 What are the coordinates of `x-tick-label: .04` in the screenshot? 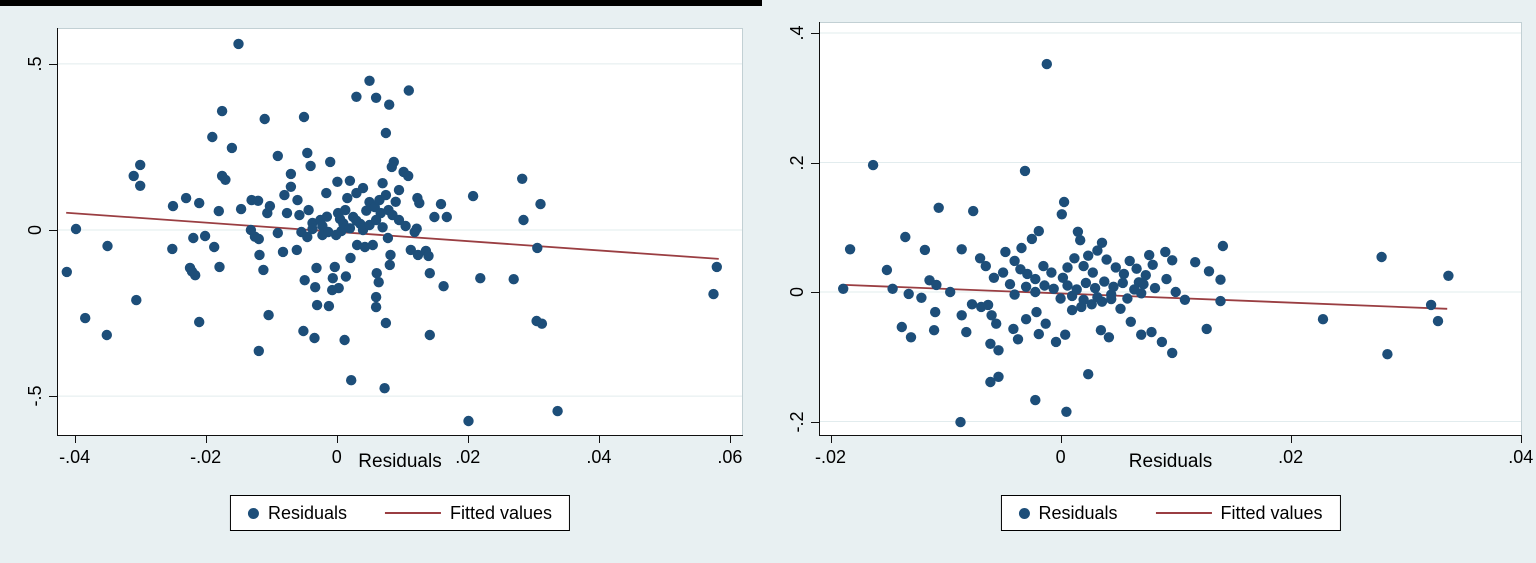 It's located at (599, 457).